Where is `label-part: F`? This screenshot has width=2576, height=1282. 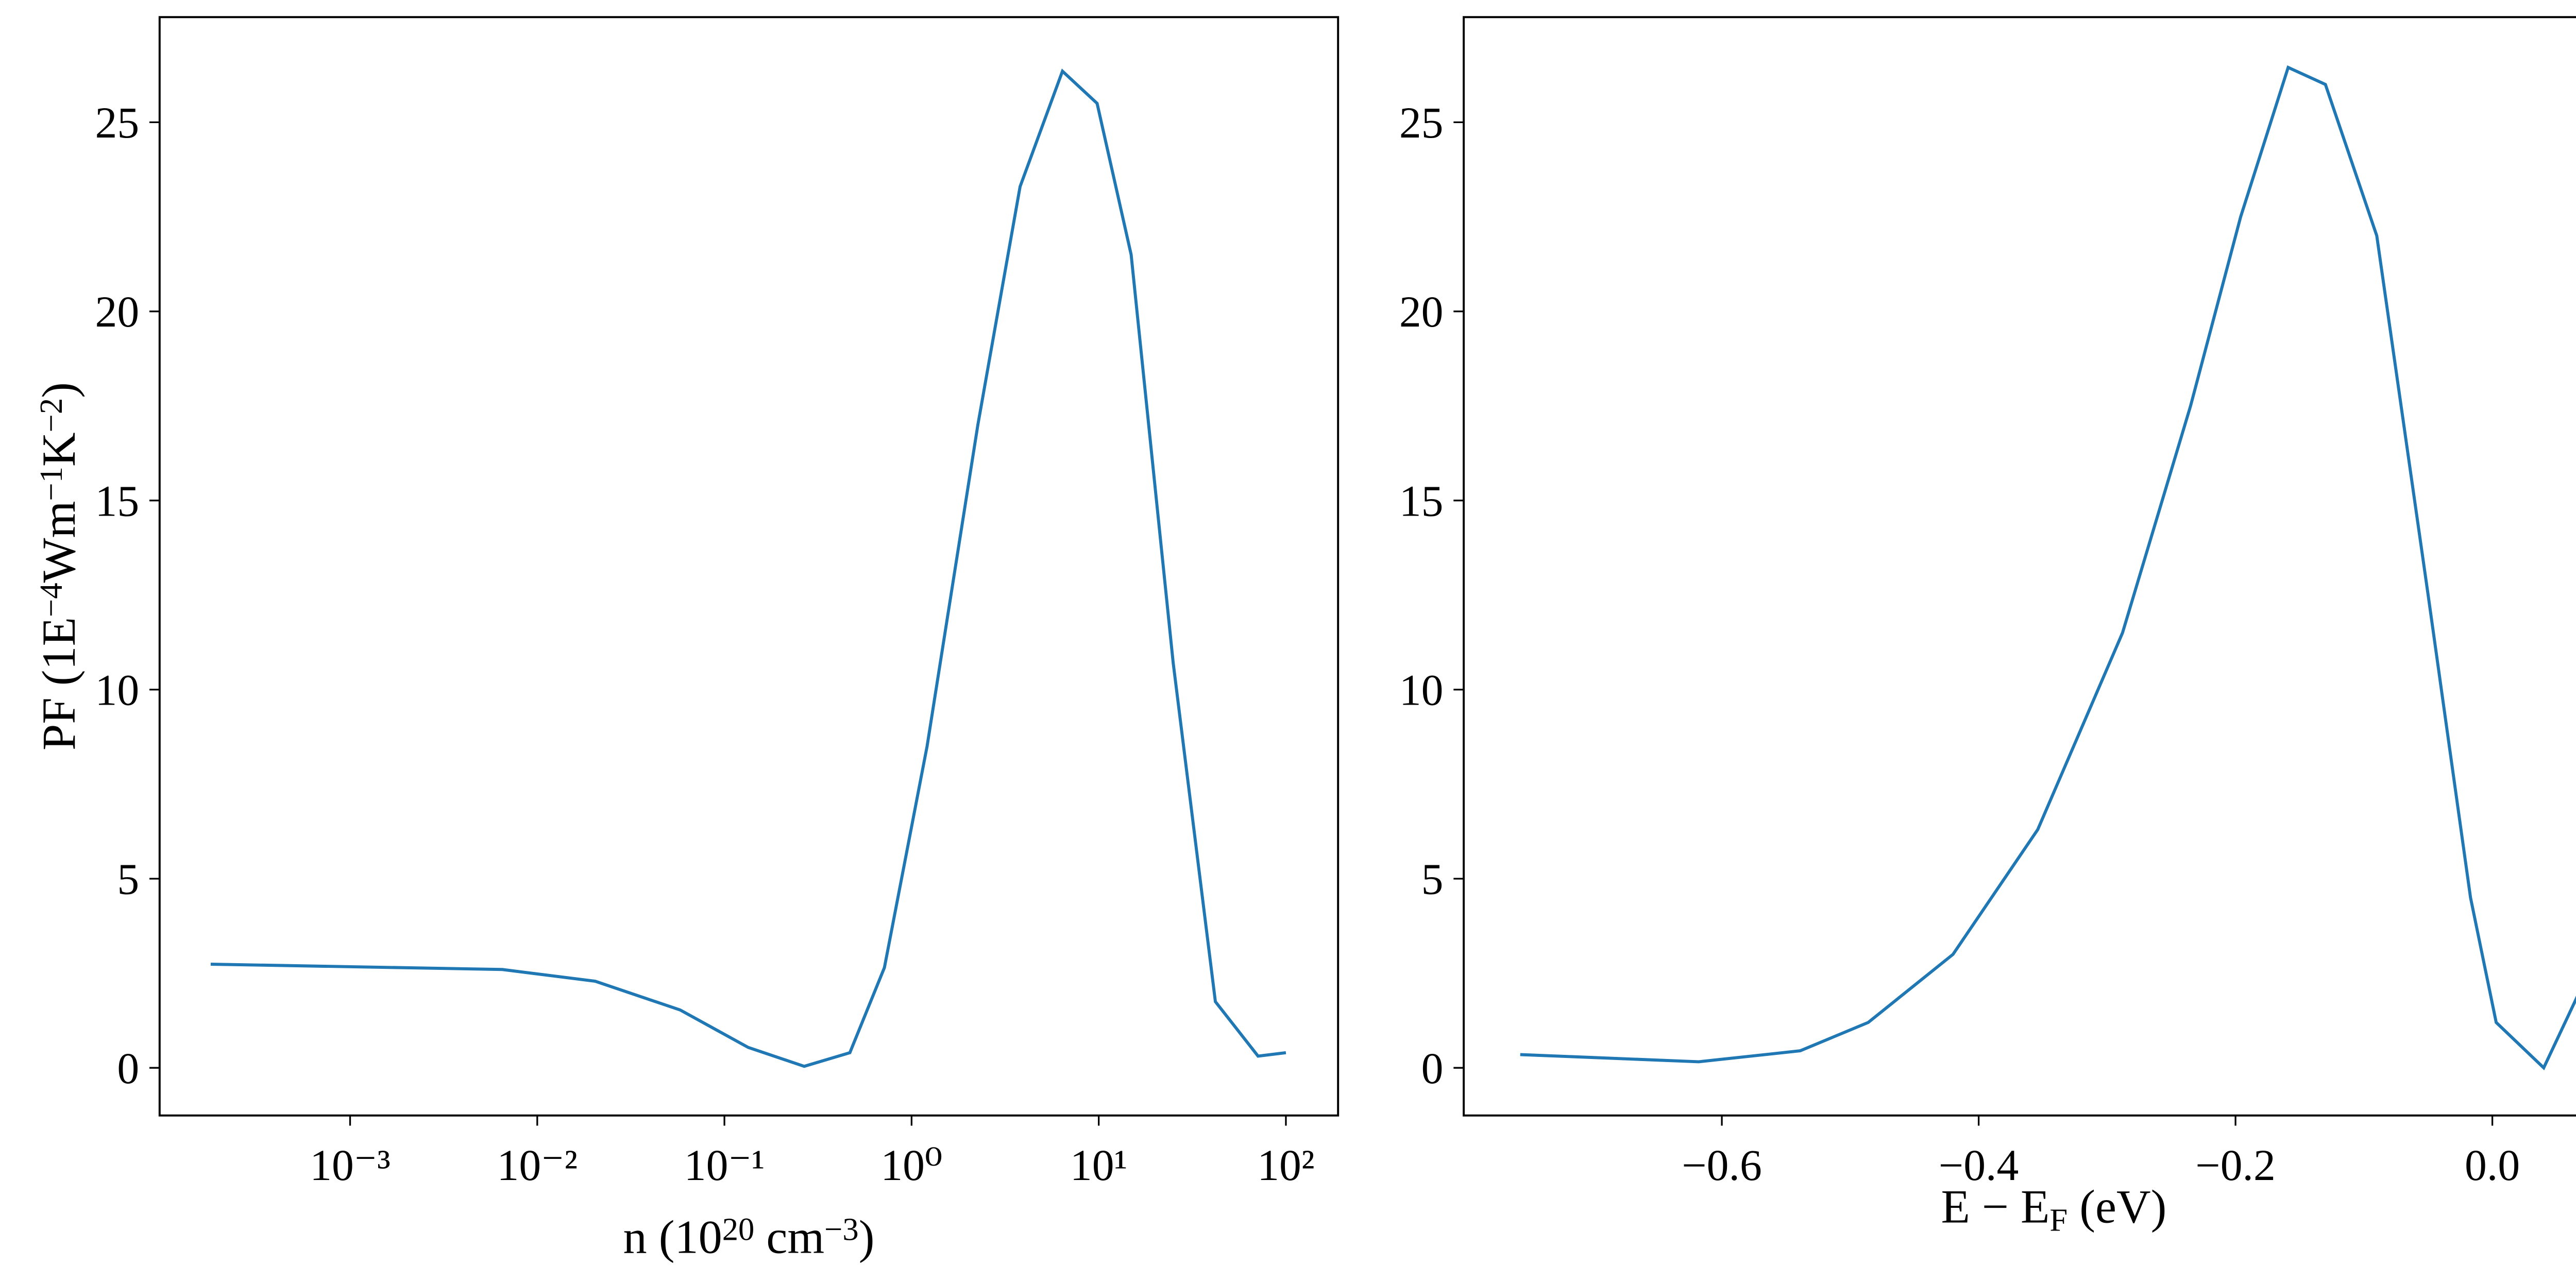
label-part: F is located at coordinates (2058, 1220).